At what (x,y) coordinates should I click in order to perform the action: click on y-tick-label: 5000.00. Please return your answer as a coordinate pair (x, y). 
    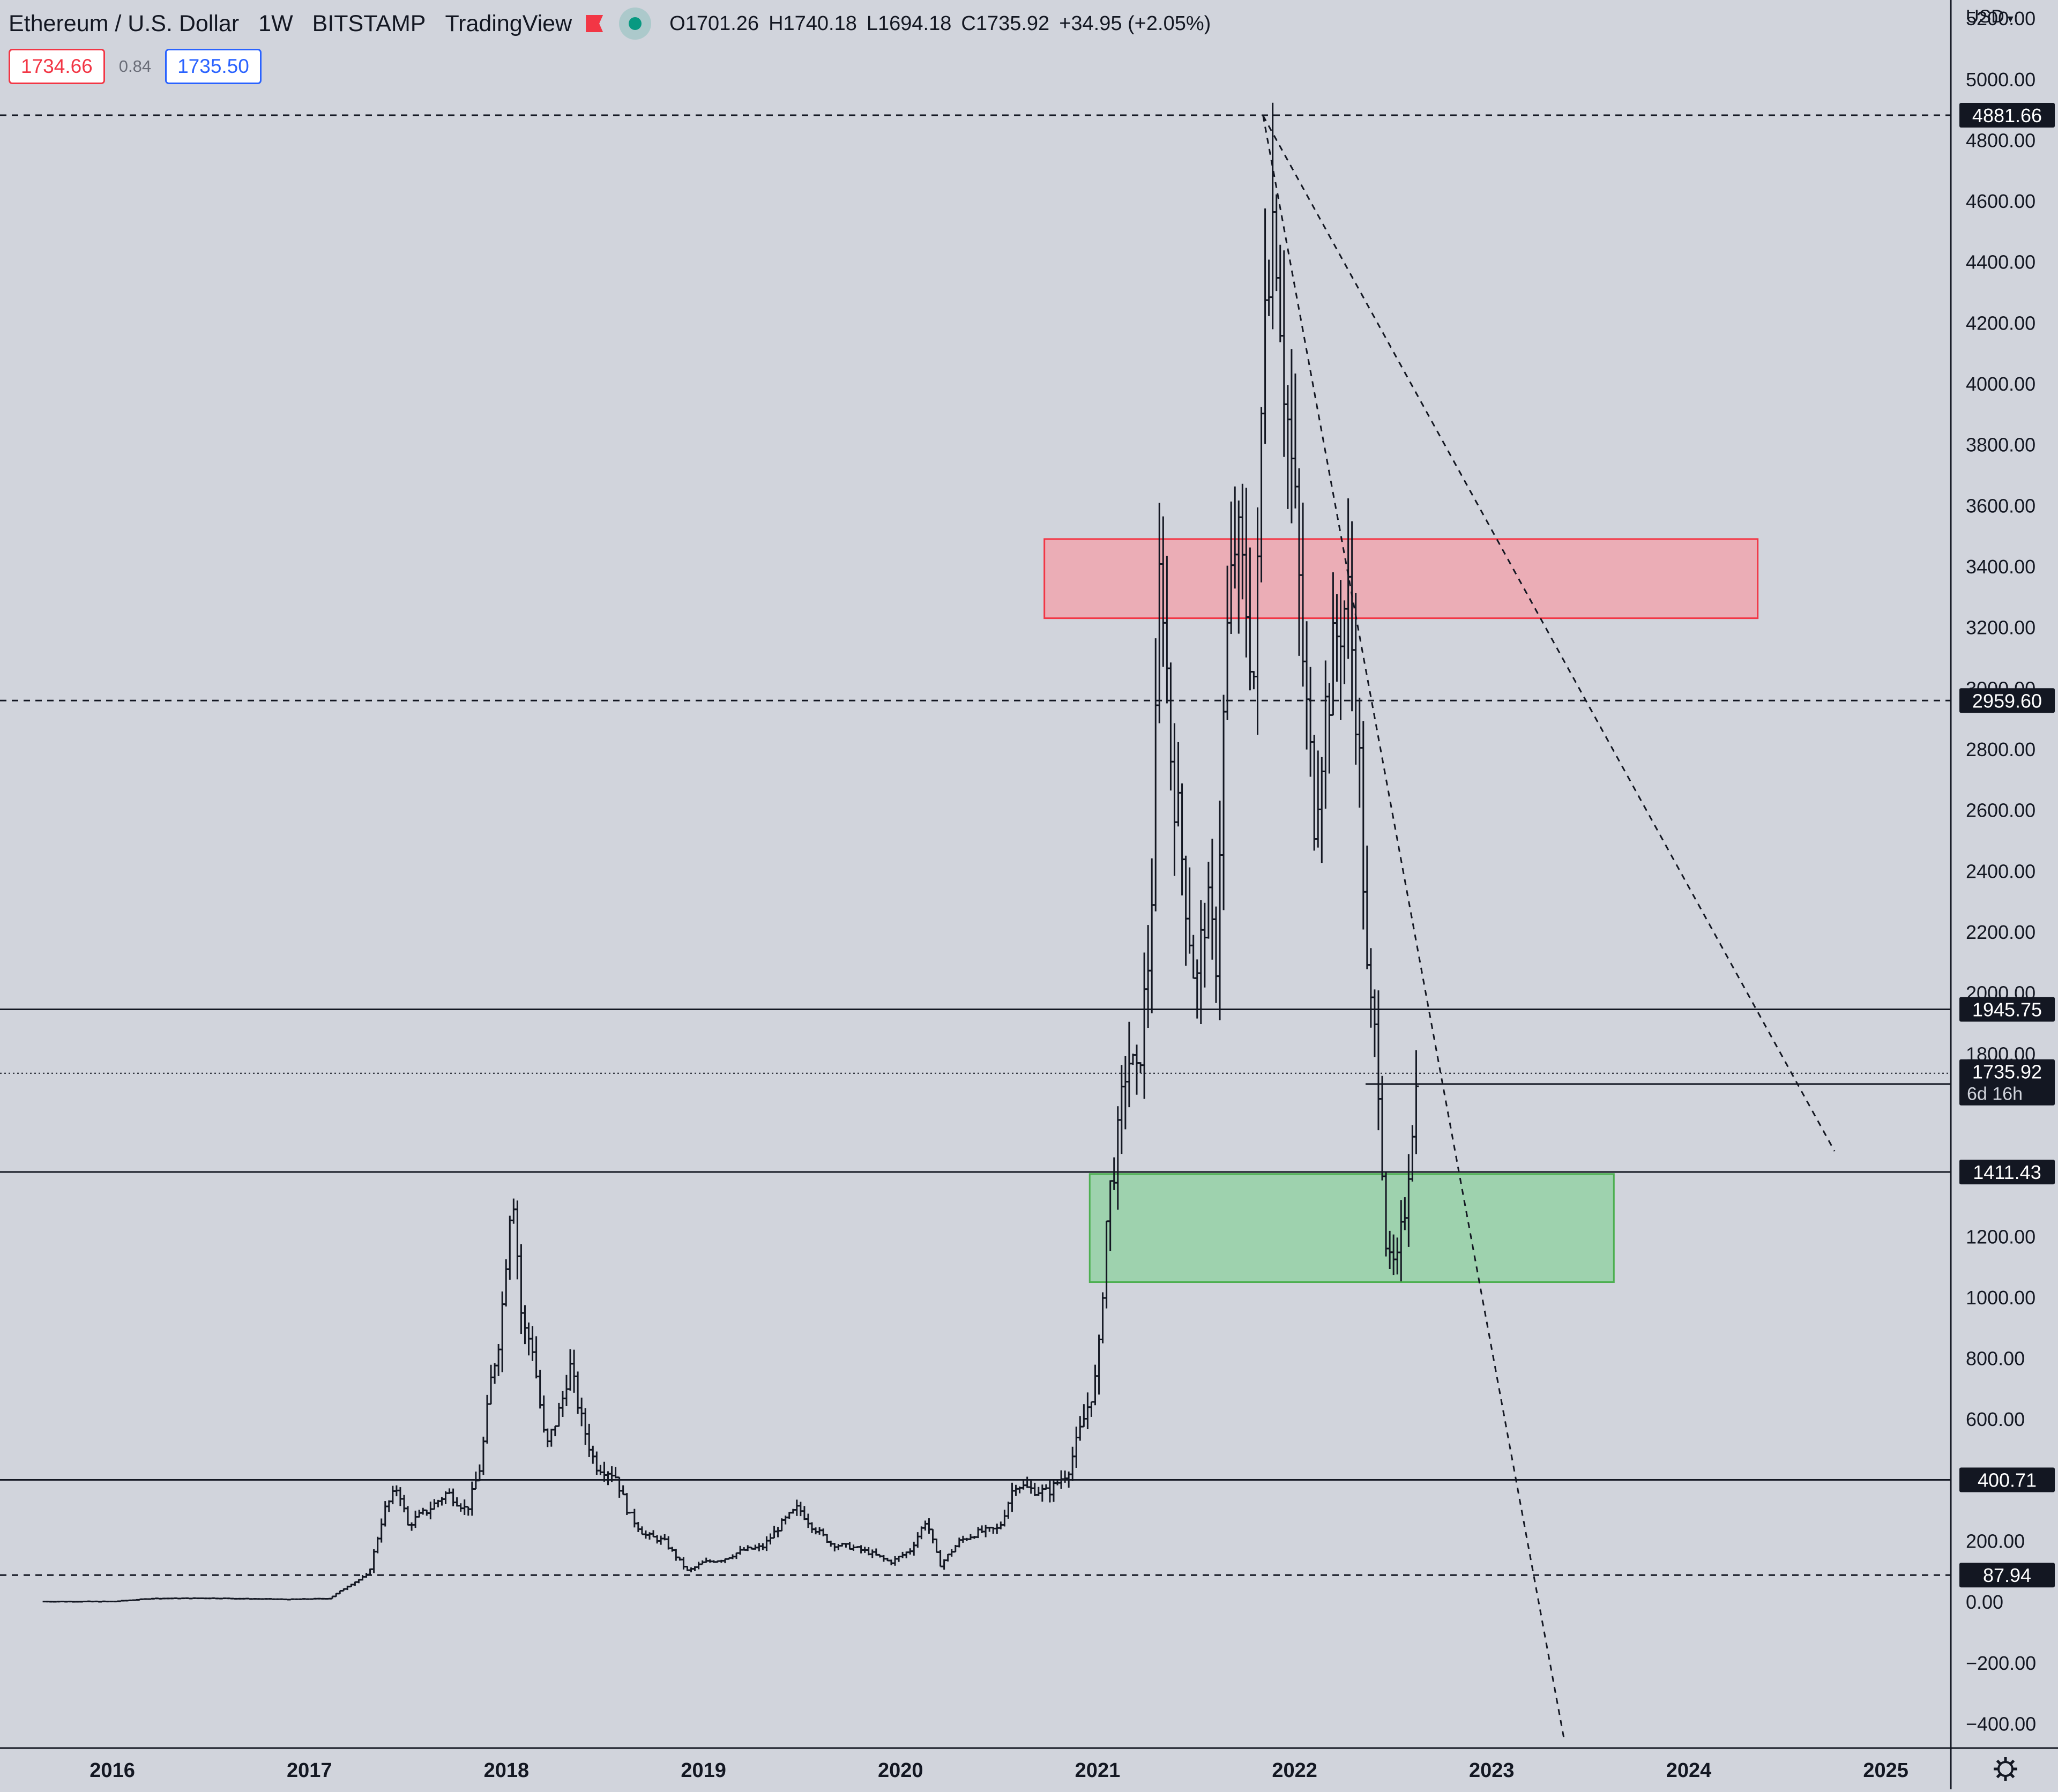
    Looking at the image, I should click on (2000, 80).